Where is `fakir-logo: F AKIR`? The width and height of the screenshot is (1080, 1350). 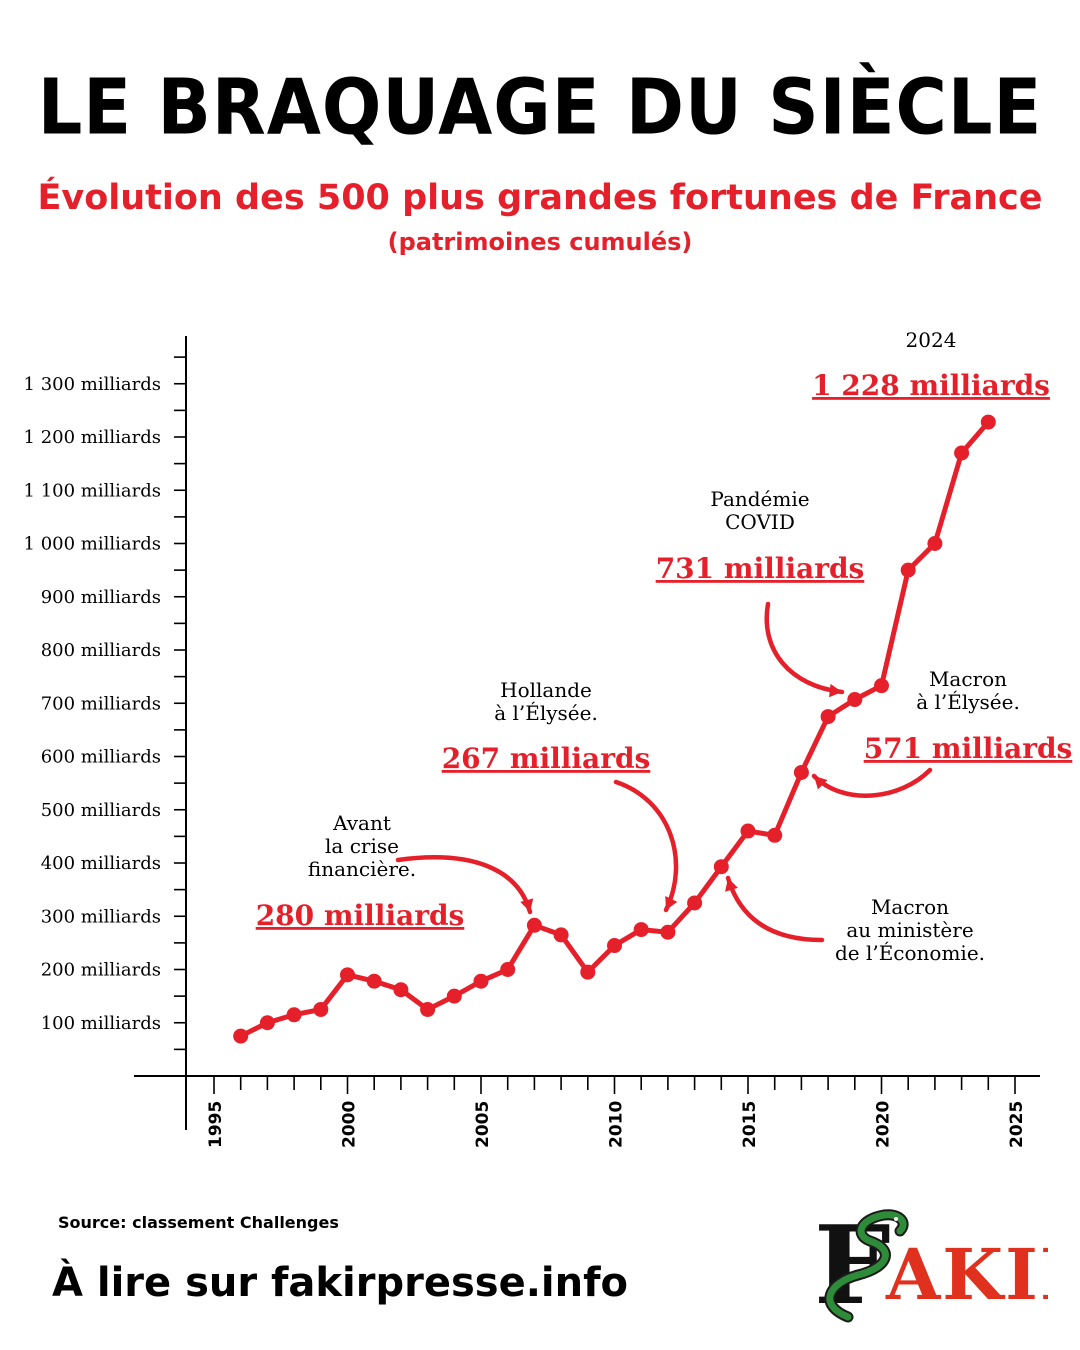
fakir-logo: F AKIR is located at coordinates (931, 1265).